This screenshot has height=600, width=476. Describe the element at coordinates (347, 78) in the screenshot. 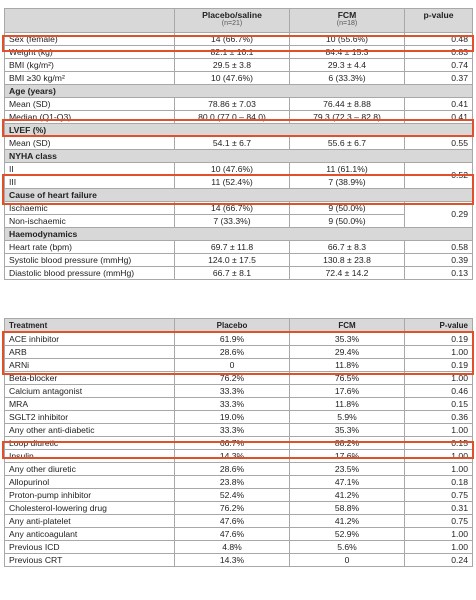

I see `fcm-value: 6 (33.3%)` at that location.